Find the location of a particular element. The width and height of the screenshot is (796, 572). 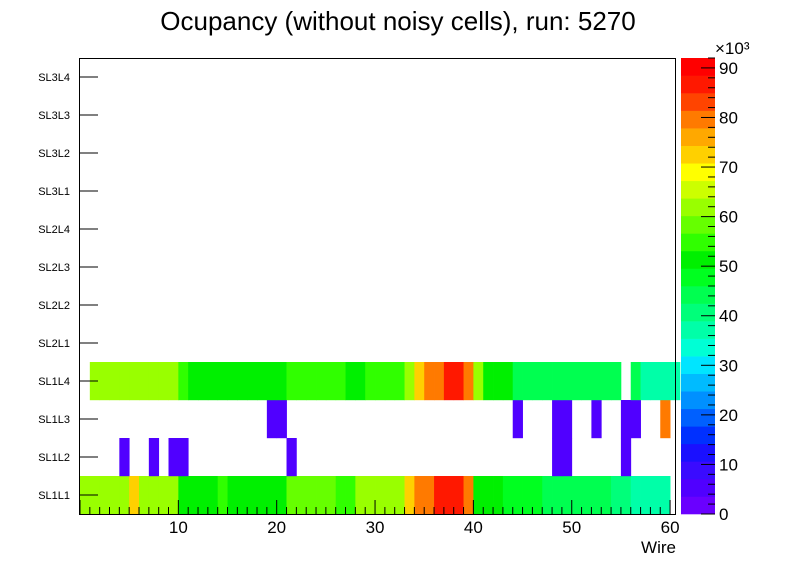

x-tick-label: 60 is located at coordinates (670, 527).